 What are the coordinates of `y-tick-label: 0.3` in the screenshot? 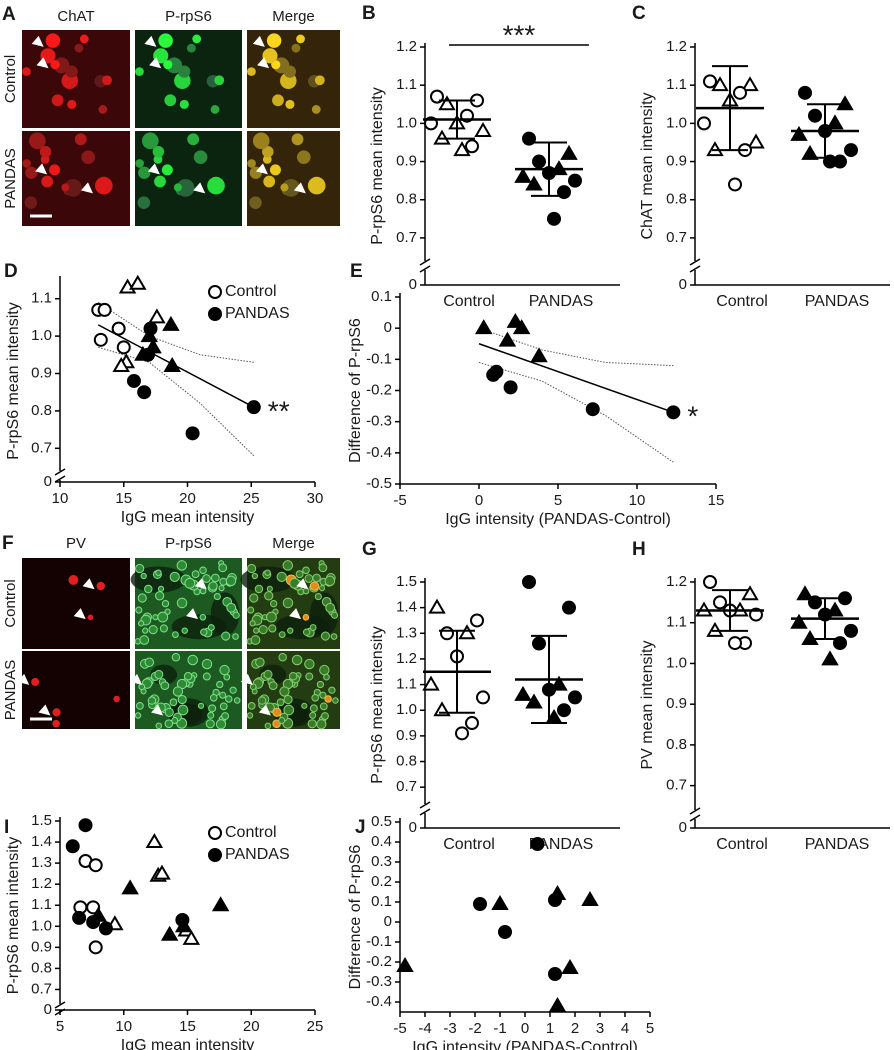 It's located at (381, 861).